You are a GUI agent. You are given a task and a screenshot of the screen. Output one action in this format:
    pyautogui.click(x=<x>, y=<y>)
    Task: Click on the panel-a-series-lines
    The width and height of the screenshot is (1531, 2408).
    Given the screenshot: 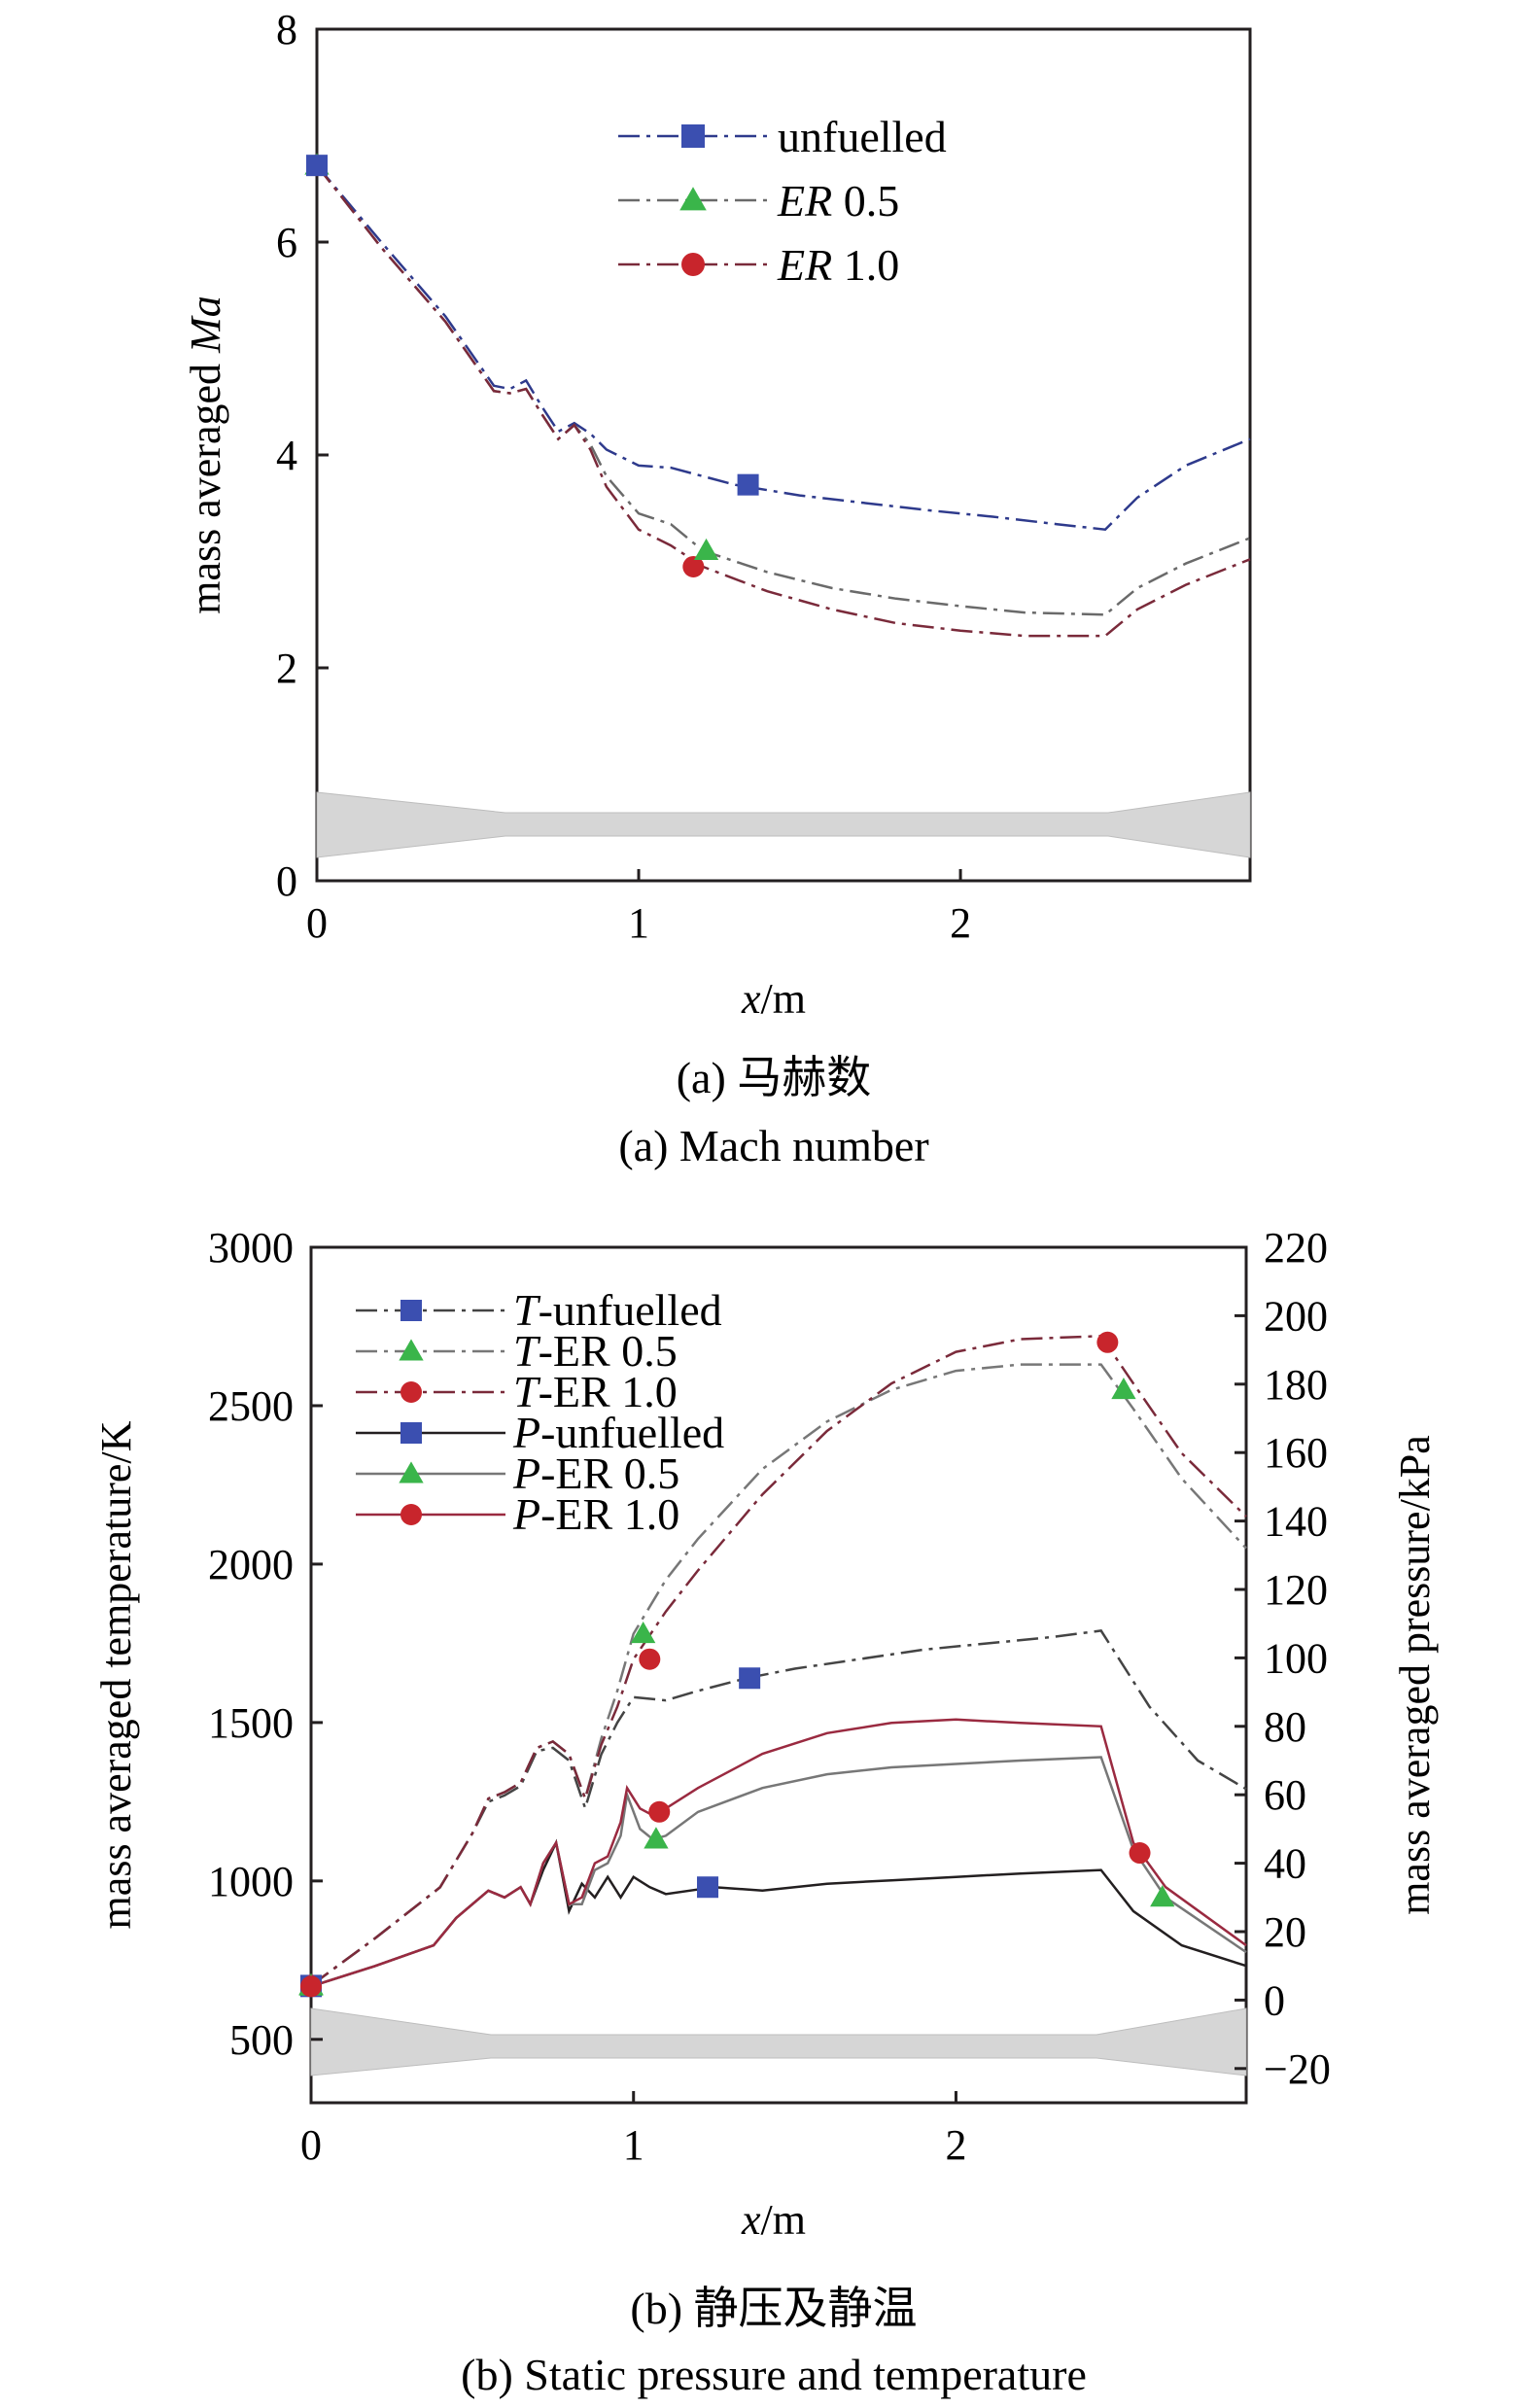 What is the action you would take?
    pyautogui.click(x=783, y=401)
    